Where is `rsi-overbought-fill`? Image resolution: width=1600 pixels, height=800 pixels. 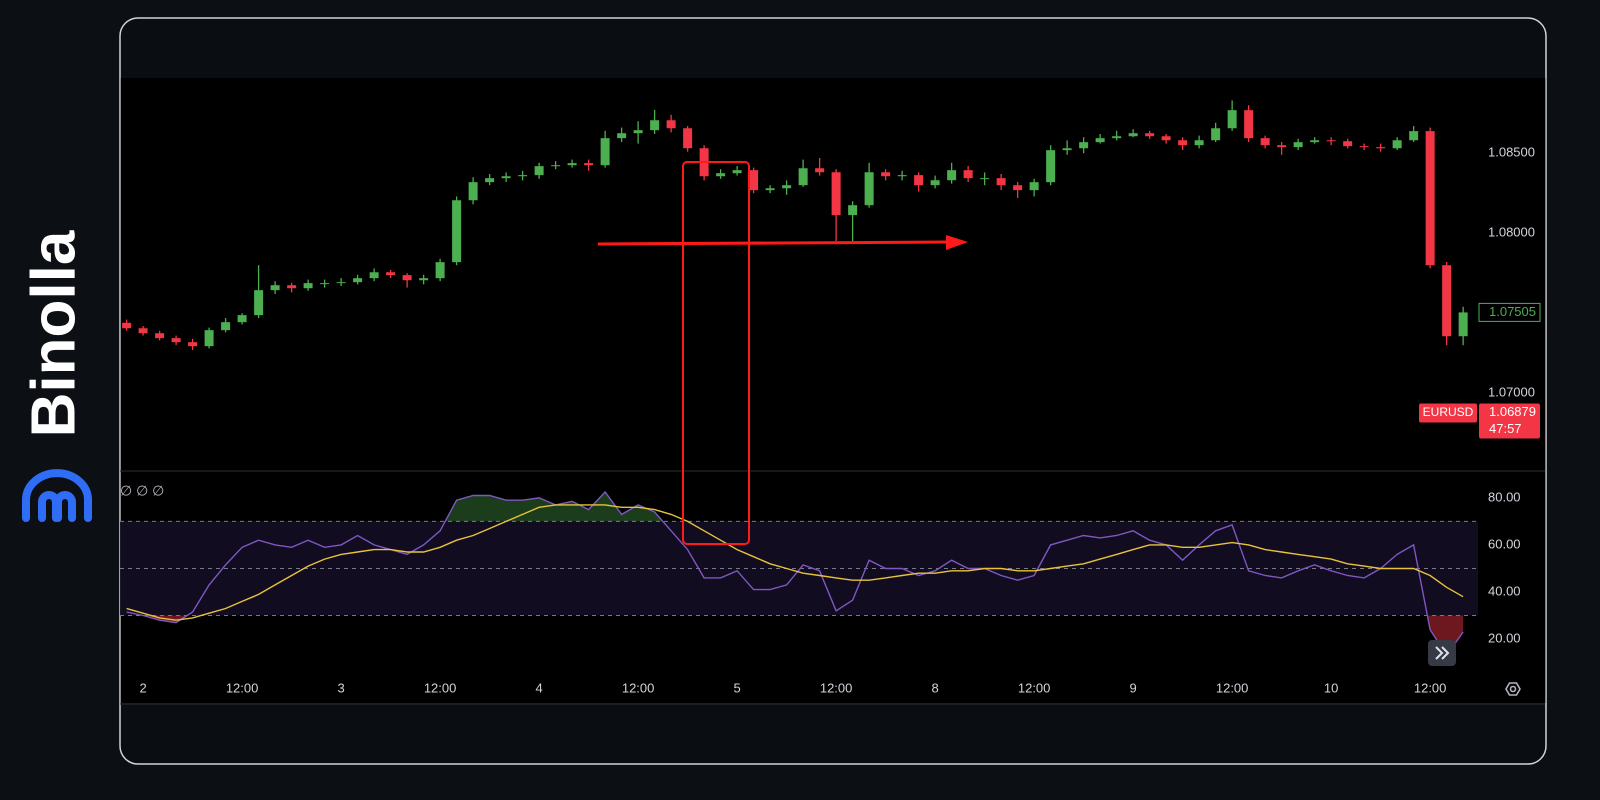
rsi-overbought-fill is located at coordinates (554, 507).